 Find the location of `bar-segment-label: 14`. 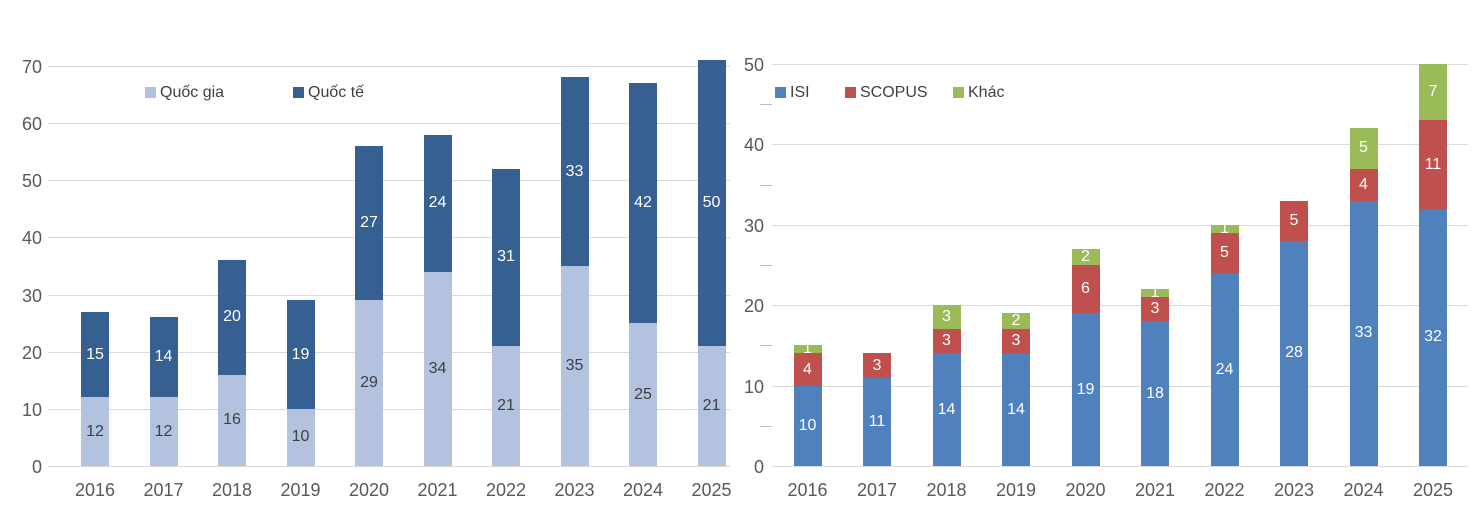

bar-segment-label: 14 is located at coordinates (946, 409).